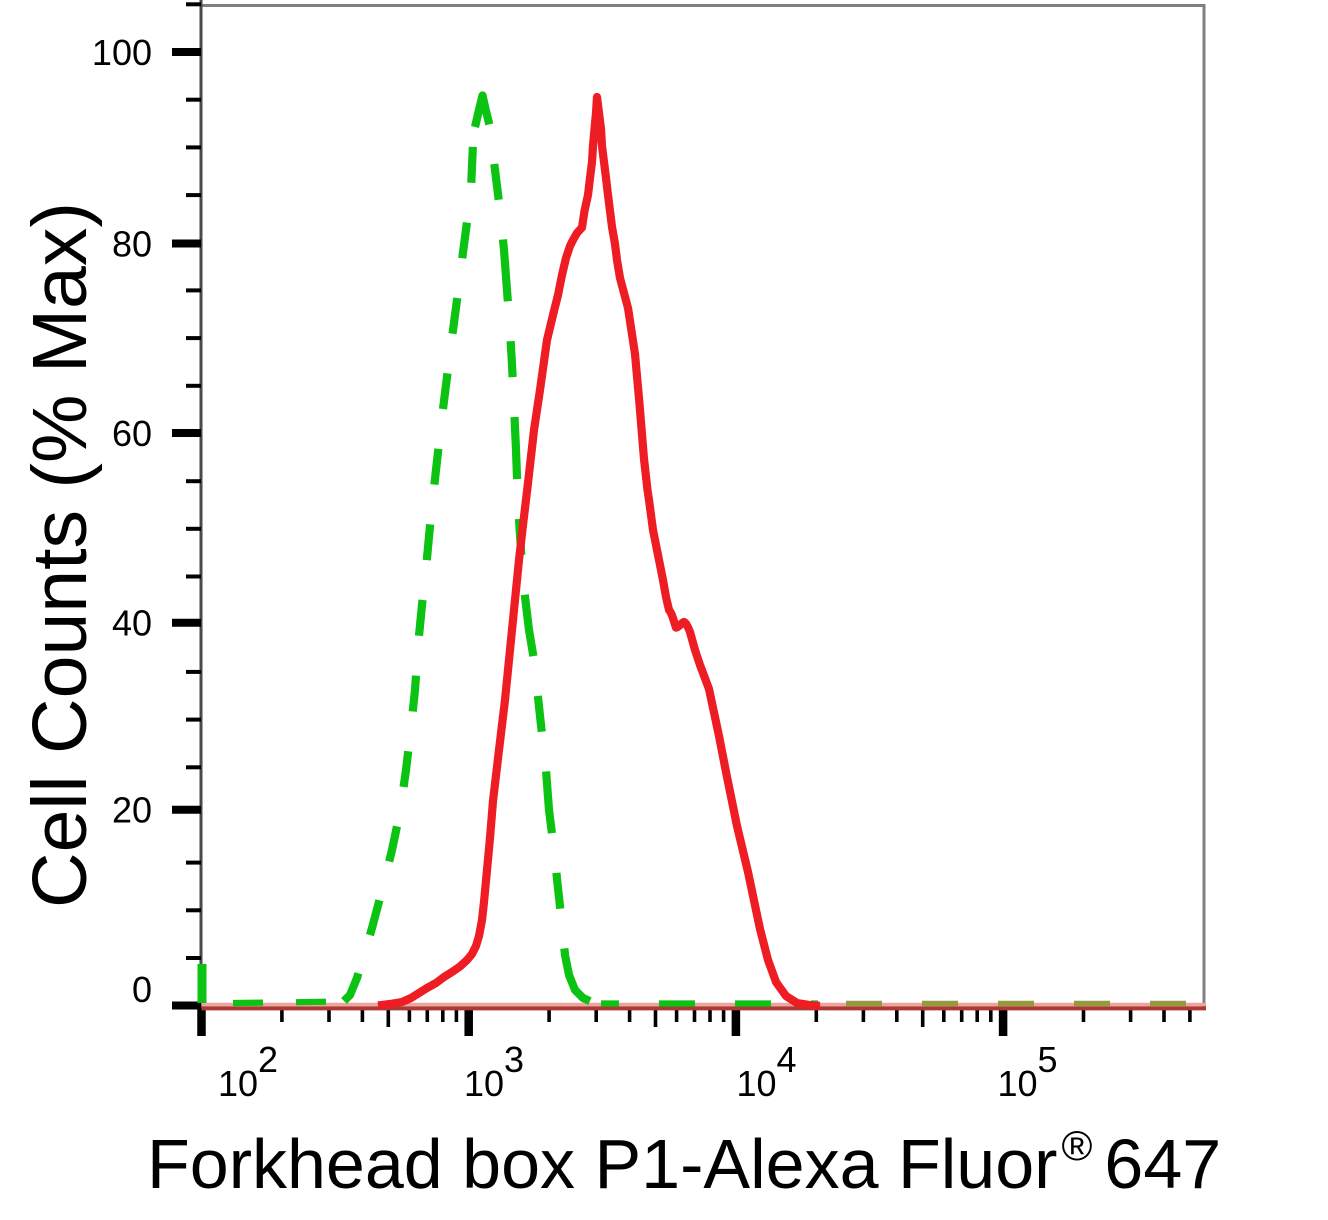  What do you see at coordinates (132, 623) in the screenshot?
I see `svg-text: 40` at bounding box center [132, 623].